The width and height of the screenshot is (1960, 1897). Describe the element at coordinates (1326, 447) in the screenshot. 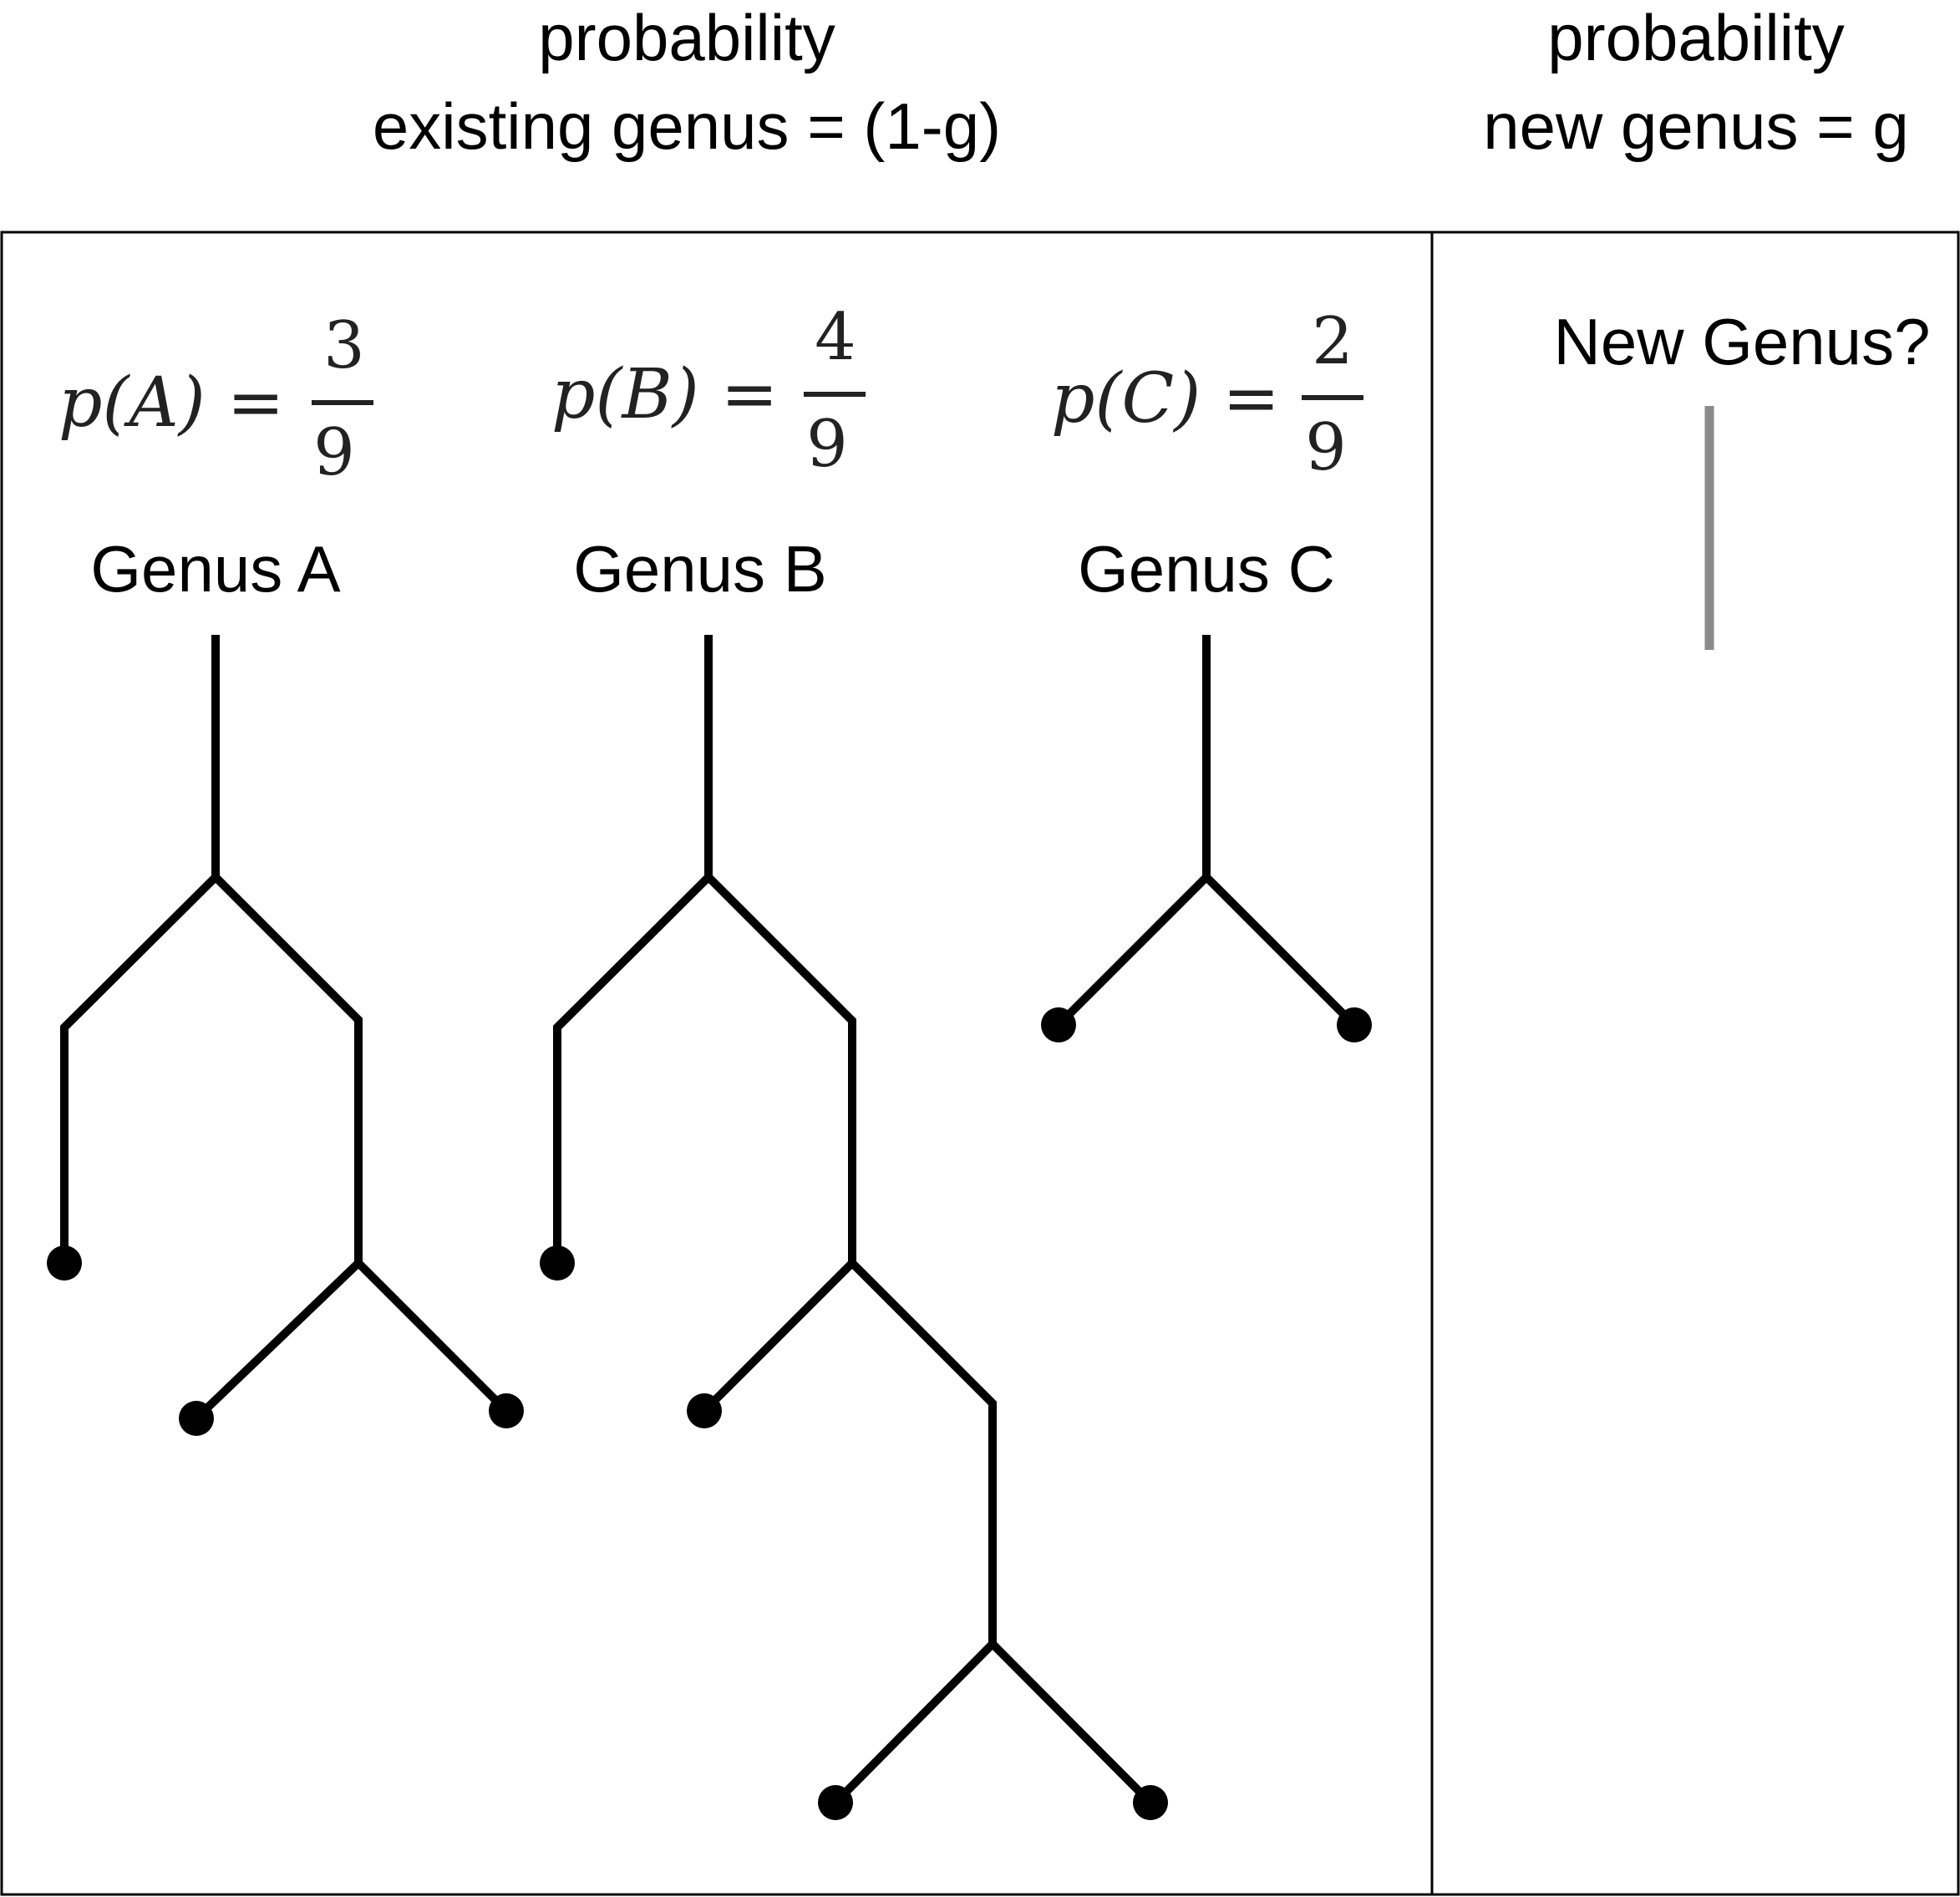

I see `prob-denominator-c: 9` at that location.